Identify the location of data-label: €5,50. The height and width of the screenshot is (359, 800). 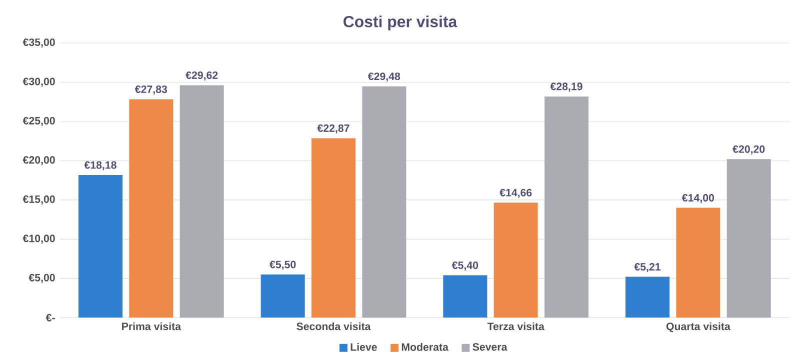
(283, 265).